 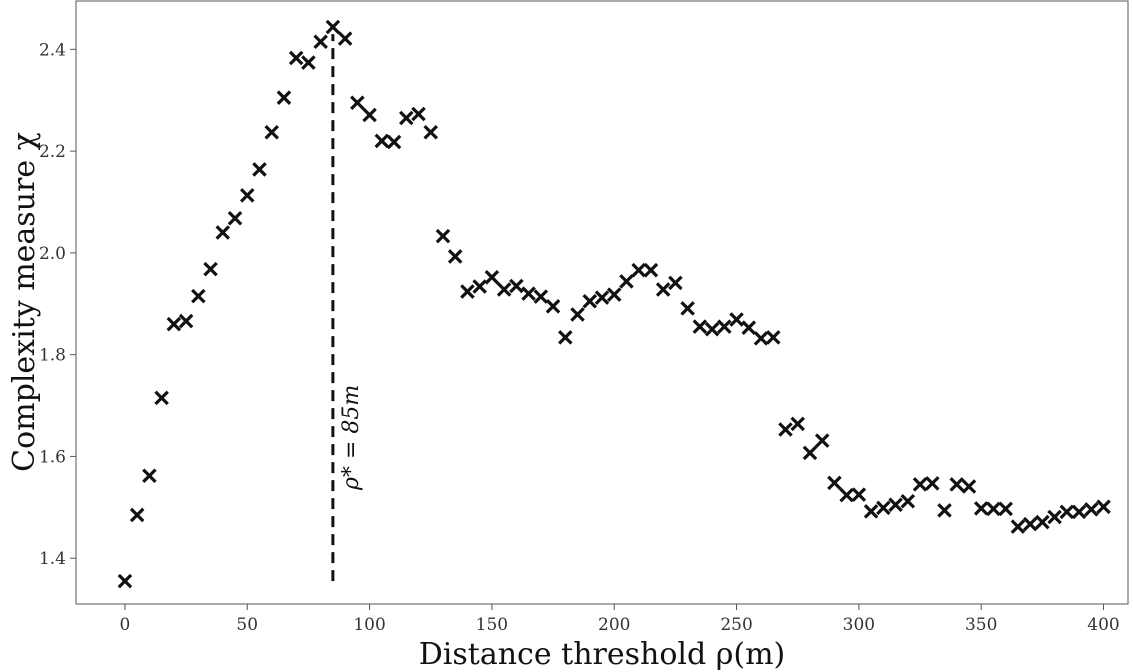 What do you see at coordinates (1103, 625) in the screenshot?
I see `x-tick-label: 400` at bounding box center [1103, 625].